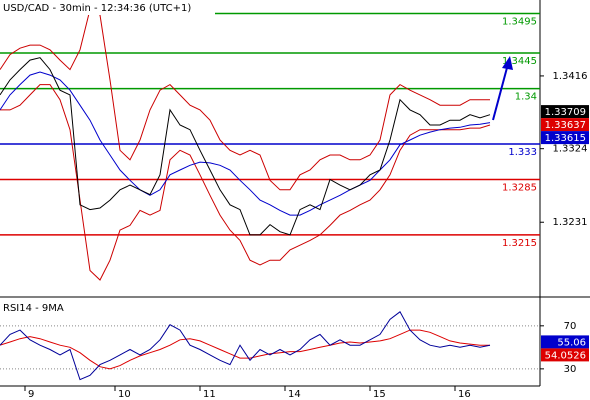 Image resolution: width=590 pixels, height=400 pixels. Describe the element at coordinates (379, 394) in the screenshot. I see `x-tick-label: 15` at that location.